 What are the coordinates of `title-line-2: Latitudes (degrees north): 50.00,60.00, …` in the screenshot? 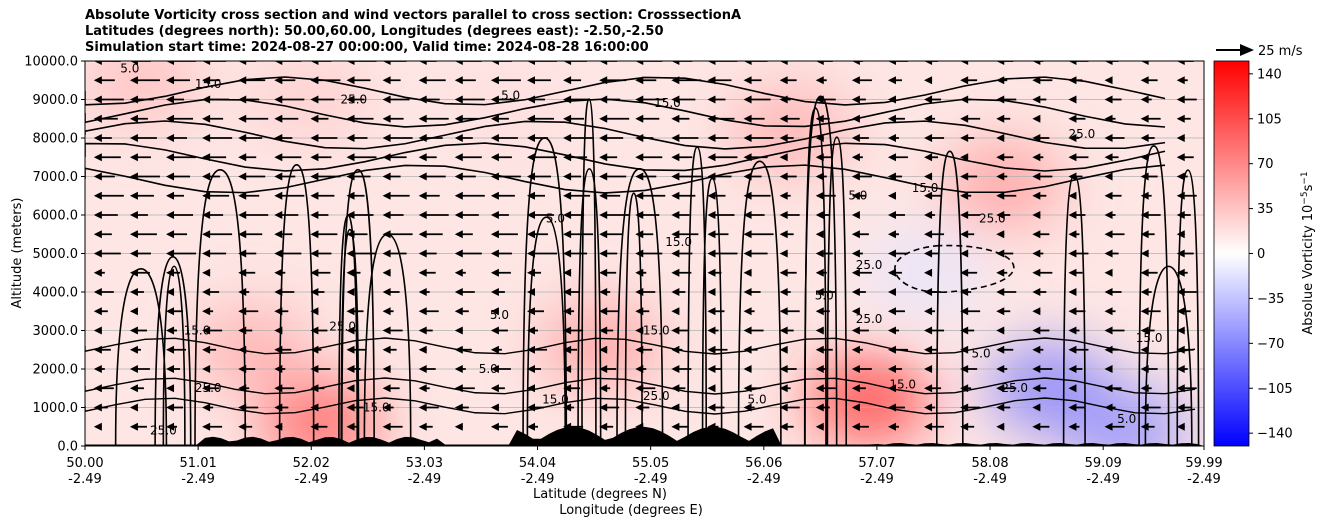 It's located at (374, 31).